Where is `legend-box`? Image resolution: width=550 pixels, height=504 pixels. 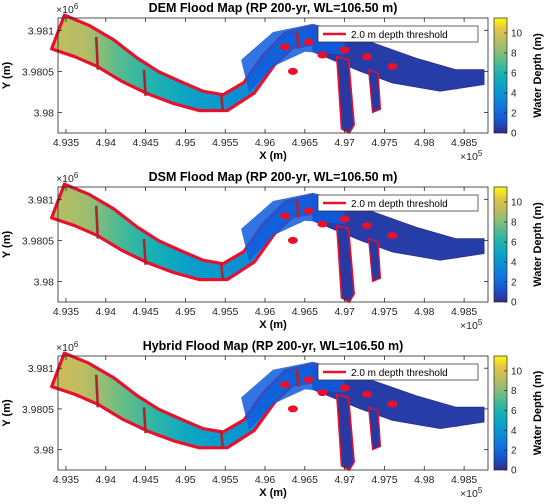
legend-box is located at coordinates (398, 34).